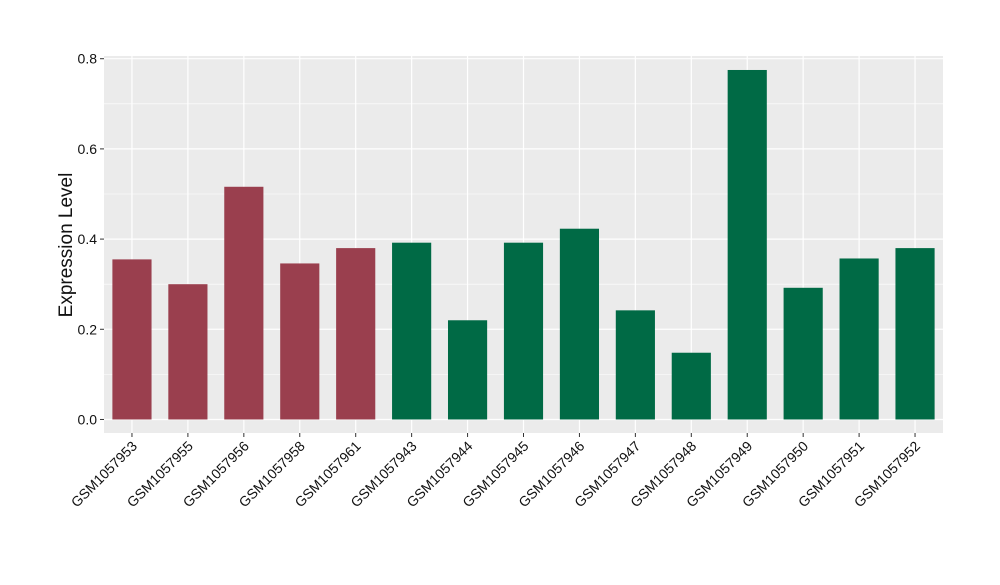 The width and height of the screenshot is (1000, 585). I want to click on bar-GSM1057958, so click(300, 341).